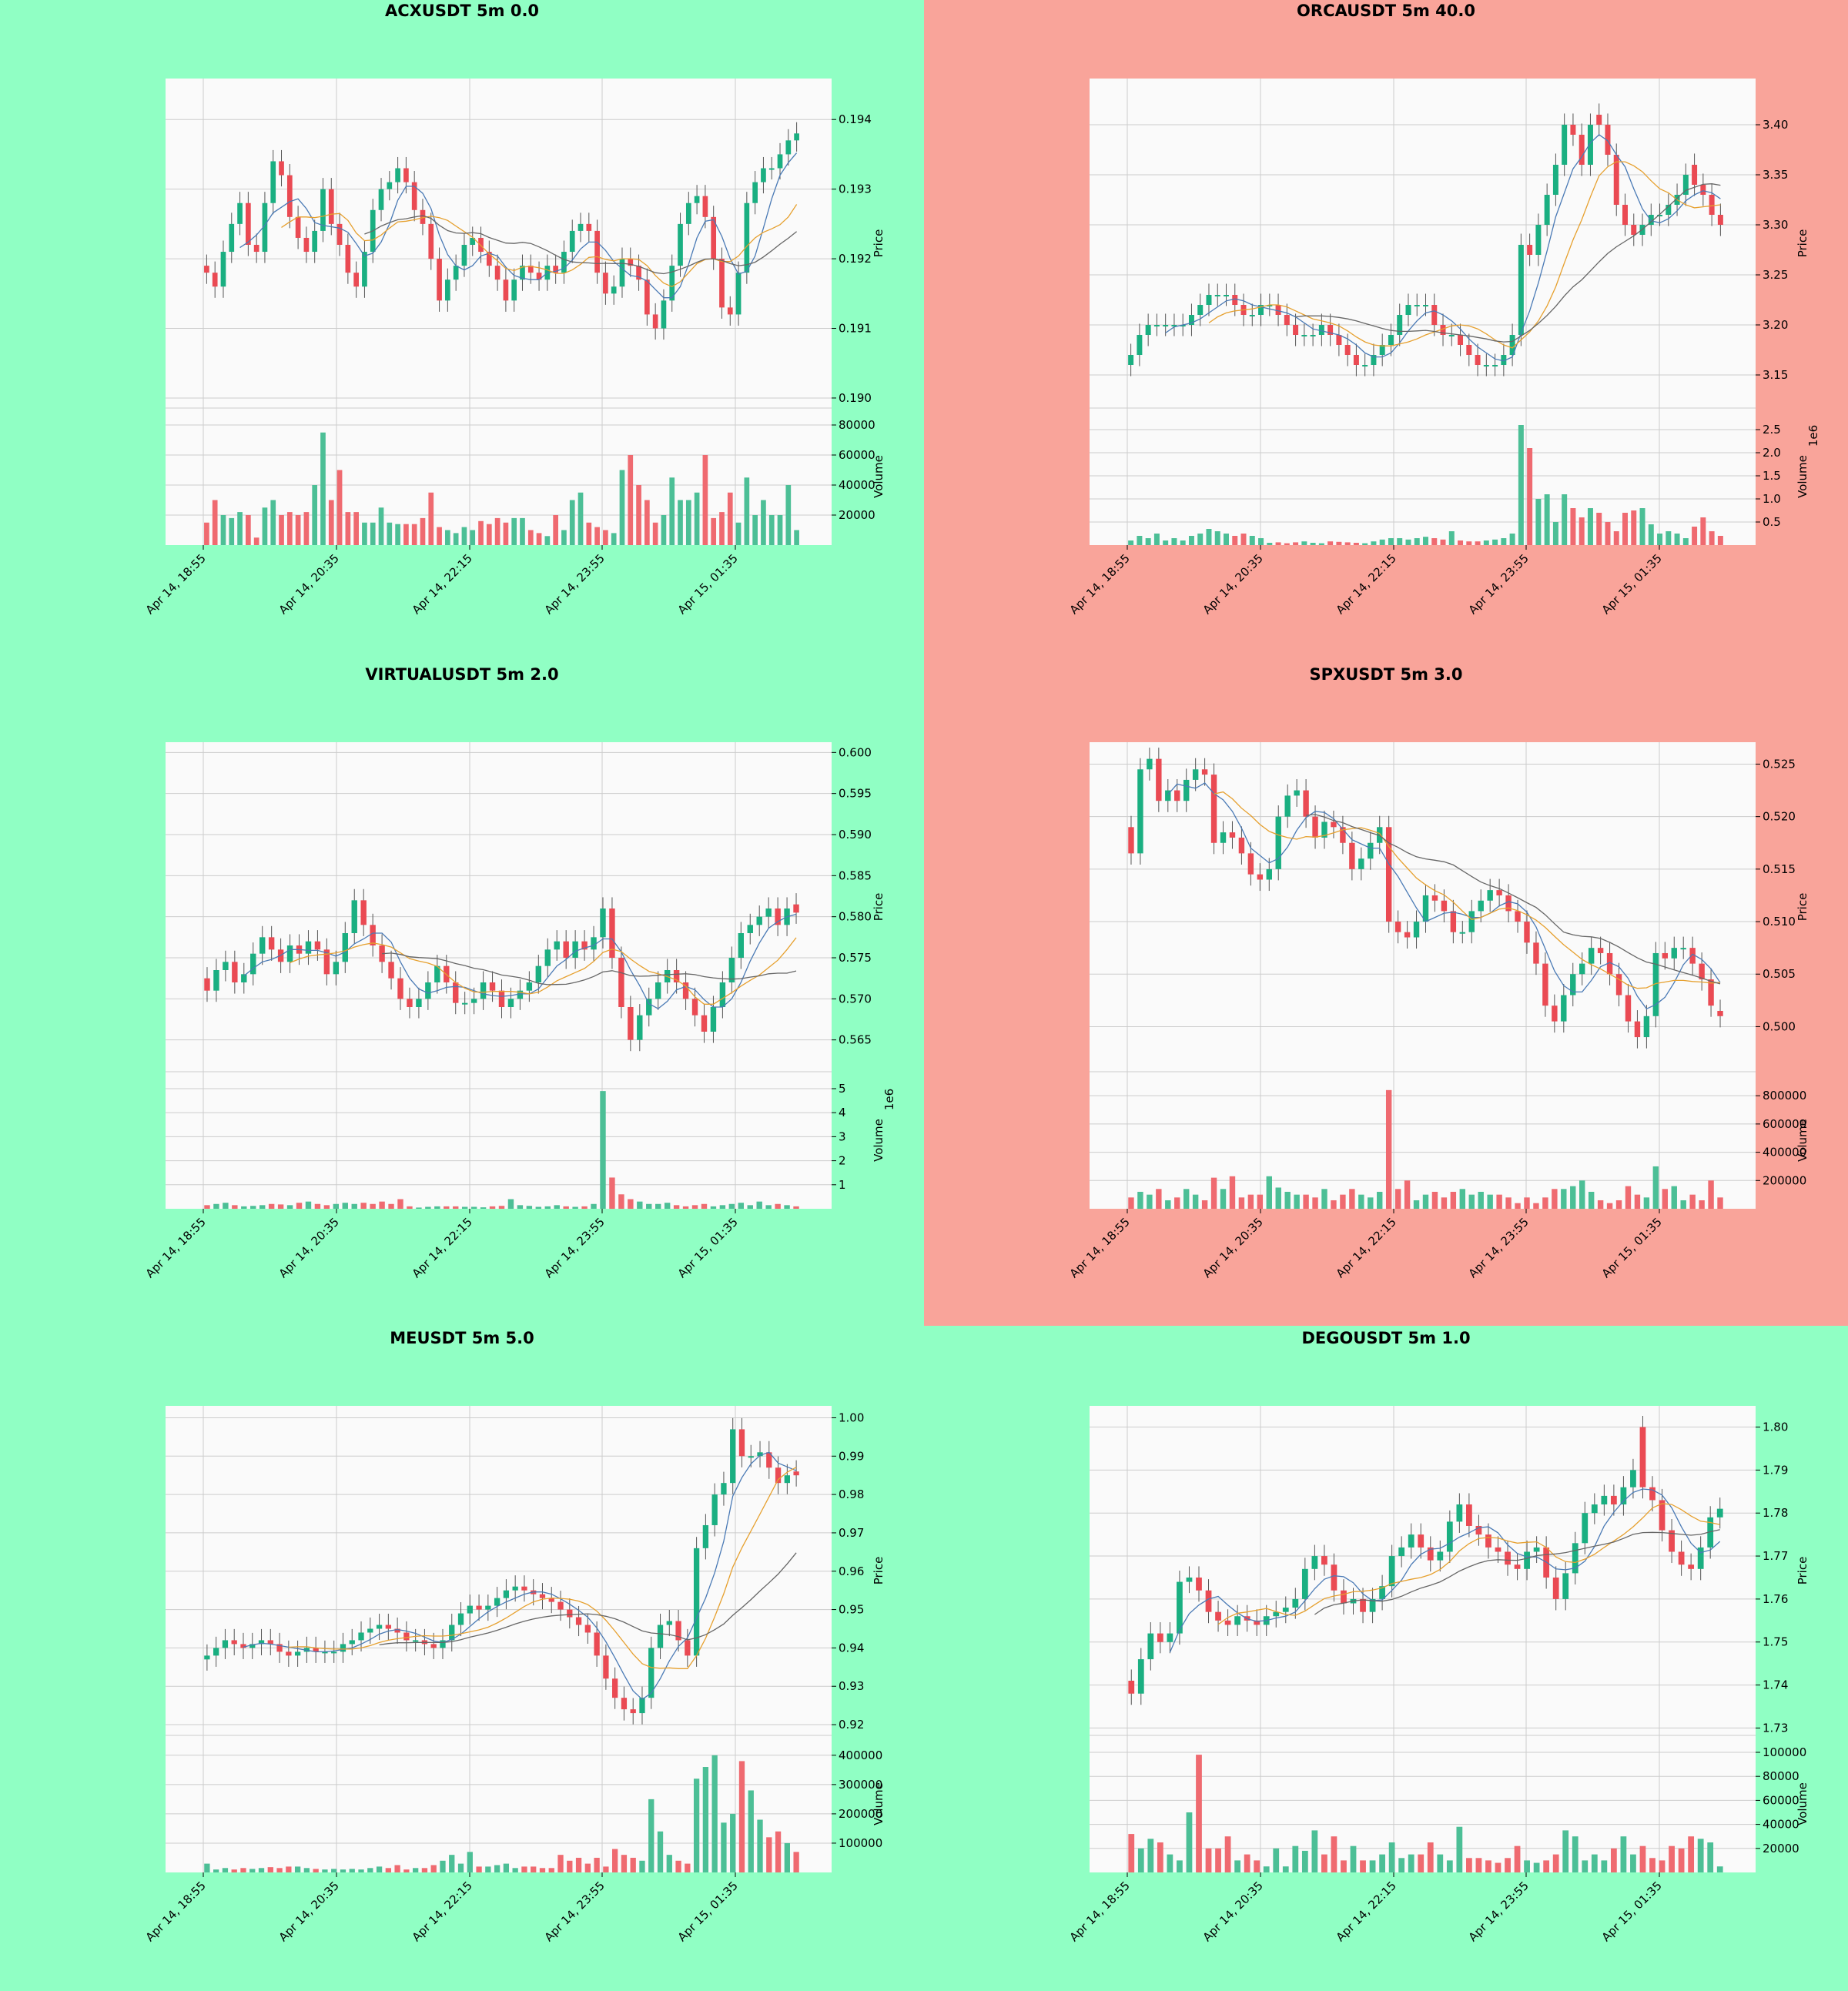 The image size is (1848, 1991). Describe the element at coordinates (1775, 375) in the screenshot. I see `price-tick-label: 3.15` at that location.